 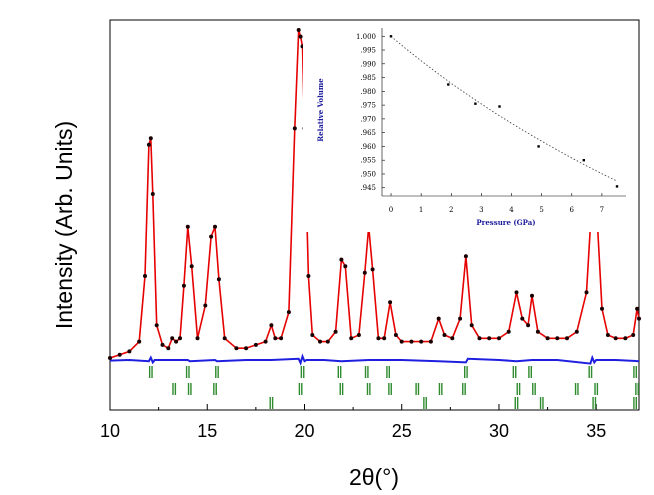 I want to click on main-x-tick-label: 10, so click(x=110, y=431).